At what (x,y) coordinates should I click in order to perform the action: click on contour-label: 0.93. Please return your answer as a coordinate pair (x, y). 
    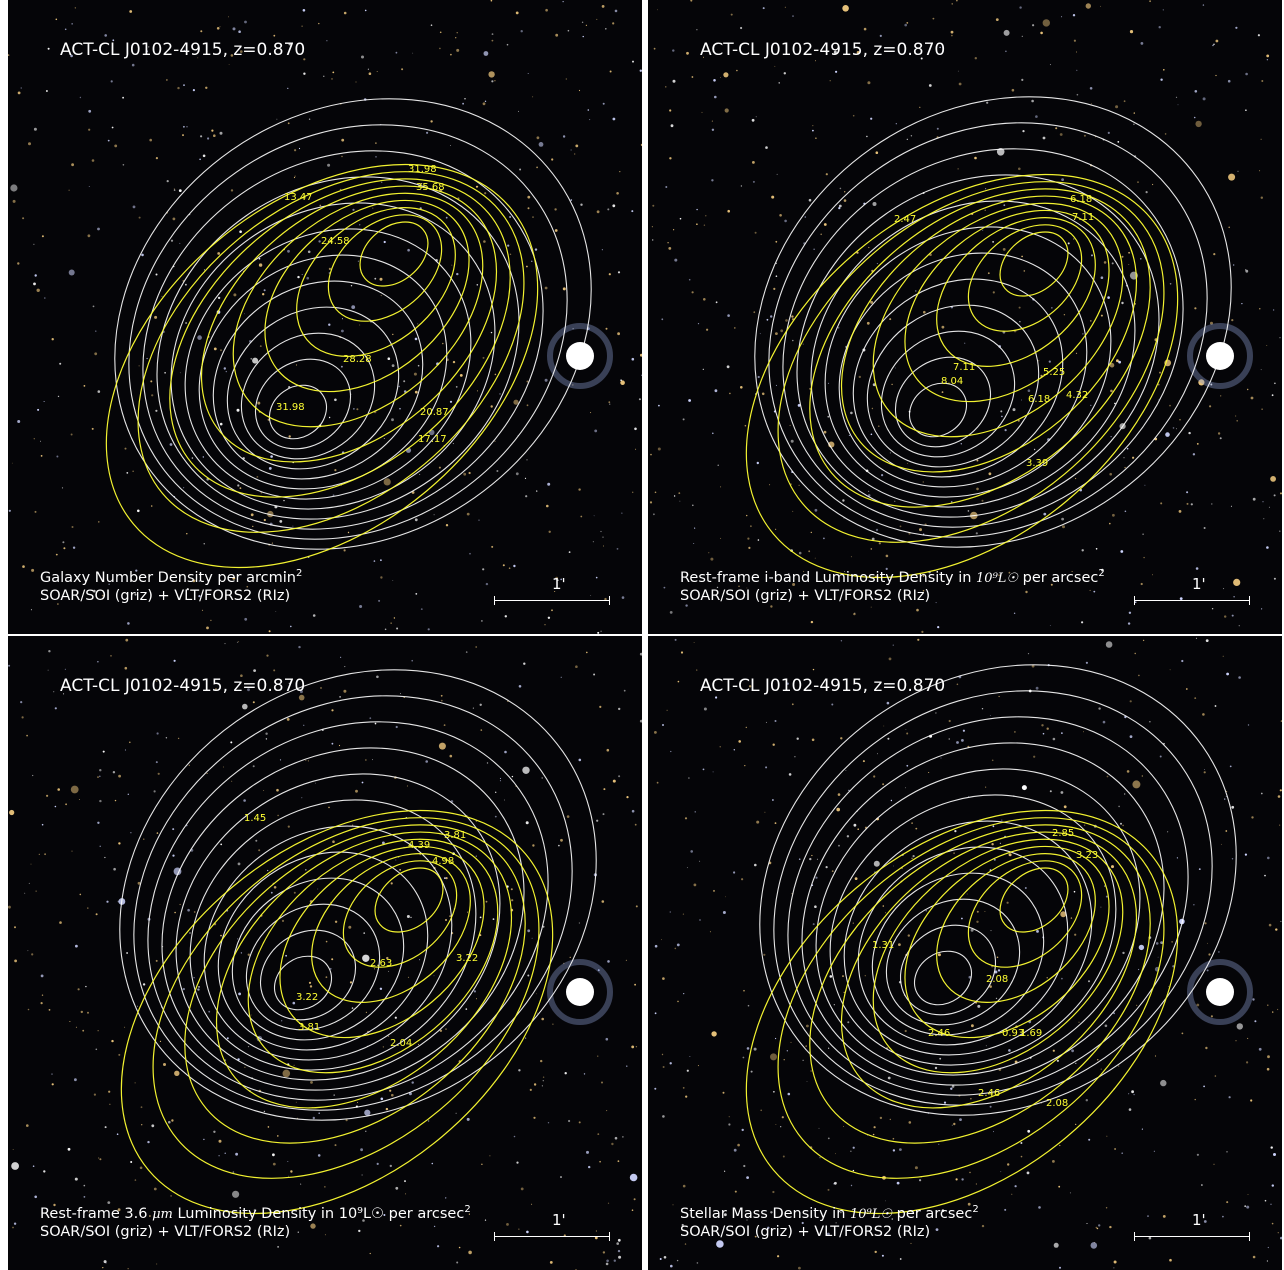
    Looking at the image, I should click on (1013, 1033).